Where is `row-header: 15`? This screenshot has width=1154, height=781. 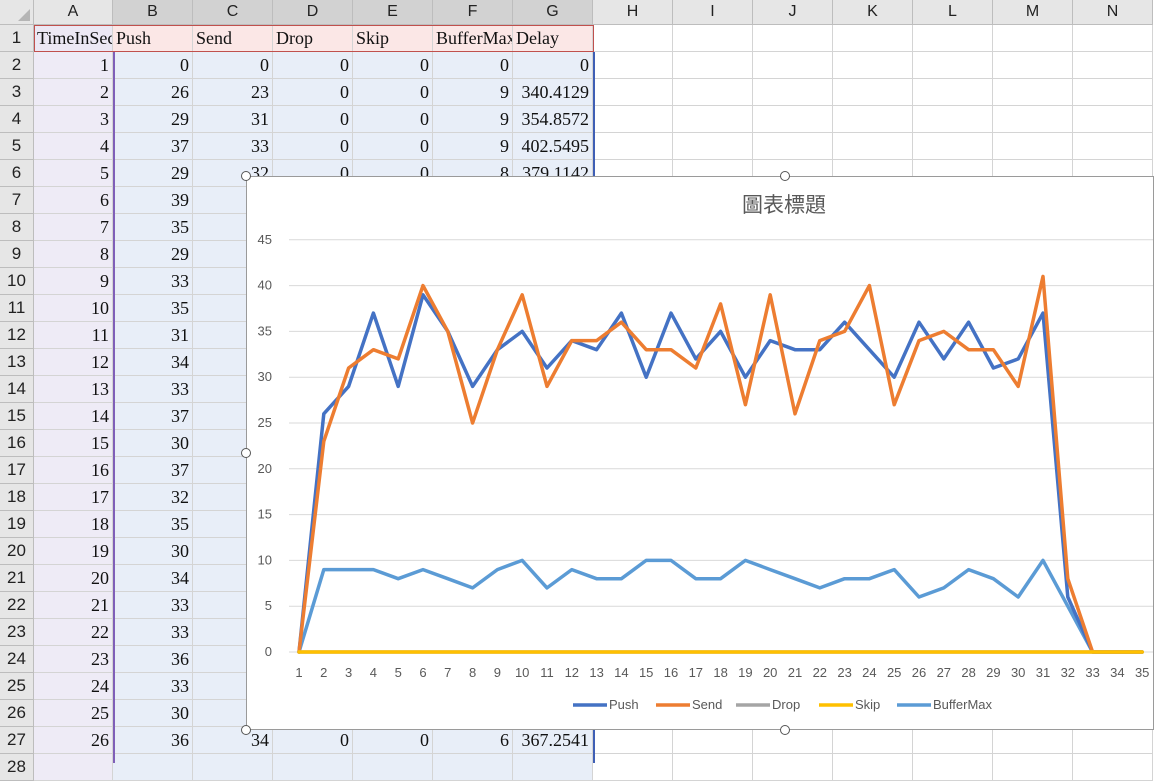
row-header: 15 is located at coordinates (17, 416).